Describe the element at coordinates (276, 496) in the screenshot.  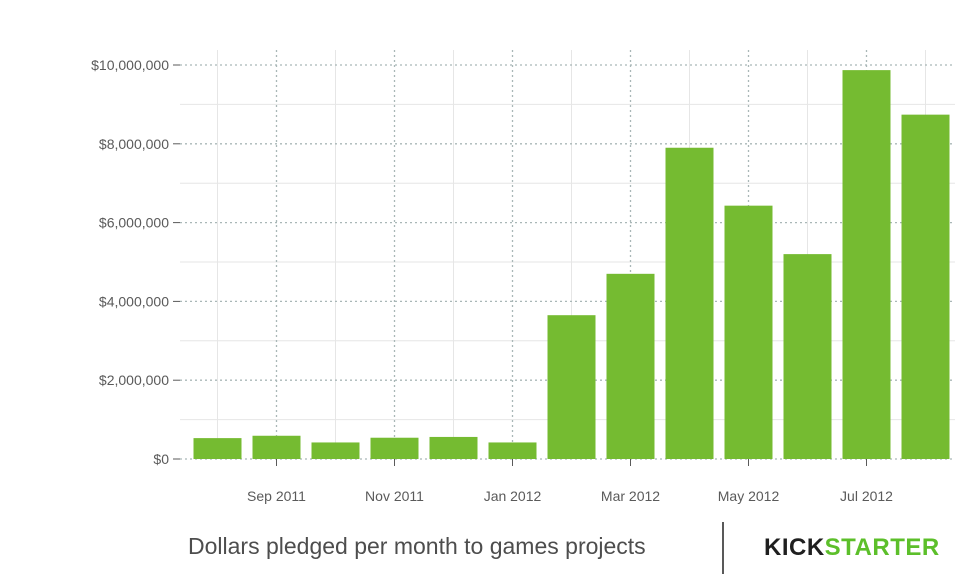
I see `x-tick-label: Sep 2011` at that location.